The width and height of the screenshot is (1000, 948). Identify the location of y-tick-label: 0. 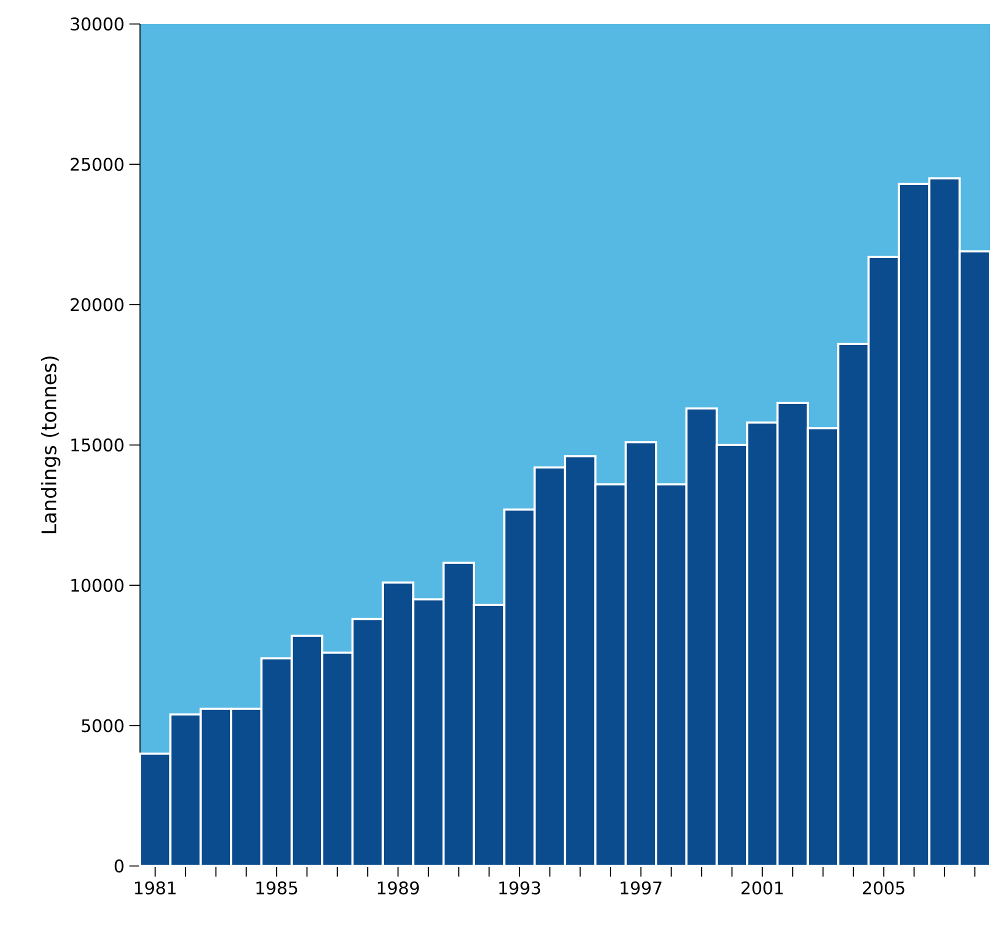
(119, 866).